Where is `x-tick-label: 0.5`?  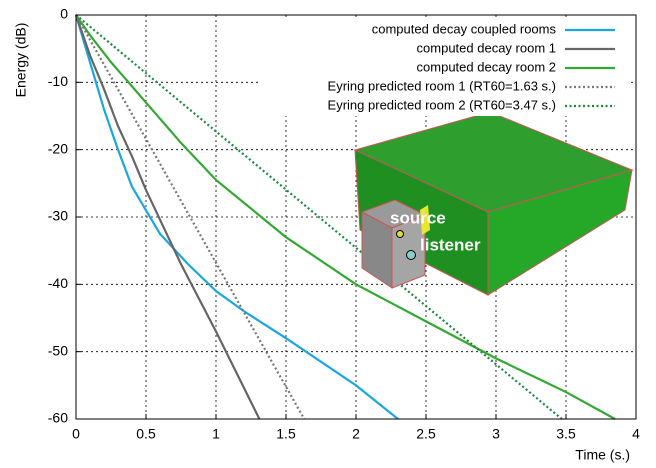 x-tick-label: 0.5 is located at coordinates (146, 434).